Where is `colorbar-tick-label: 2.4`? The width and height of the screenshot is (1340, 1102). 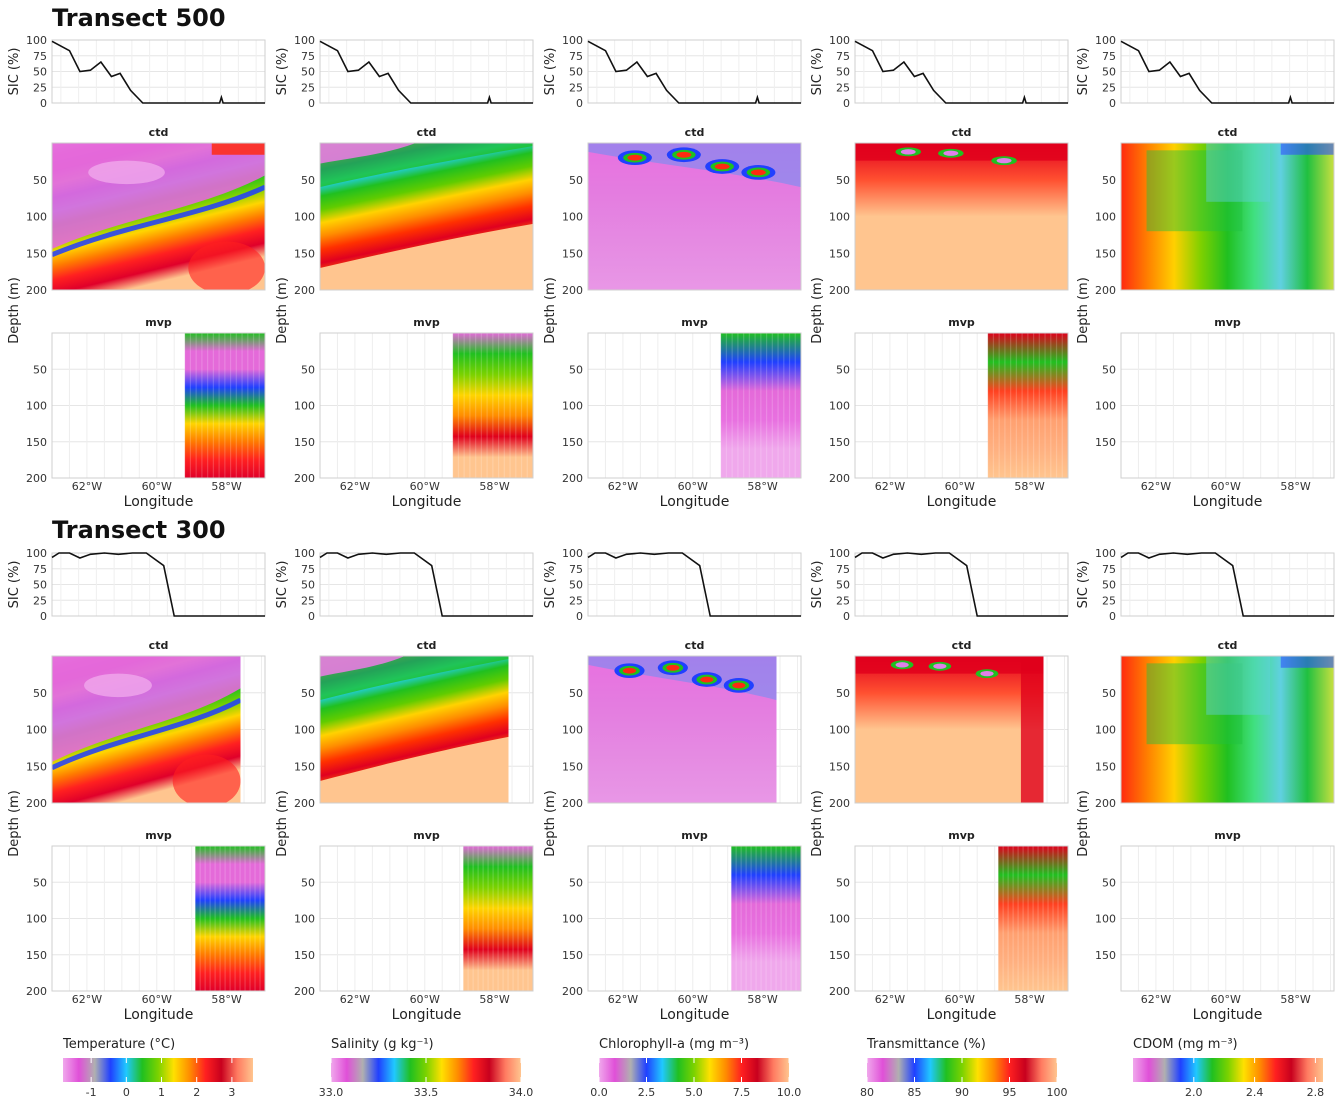 colorbar-tick-label: 2.4 is located at coordinates (1255, 1092).